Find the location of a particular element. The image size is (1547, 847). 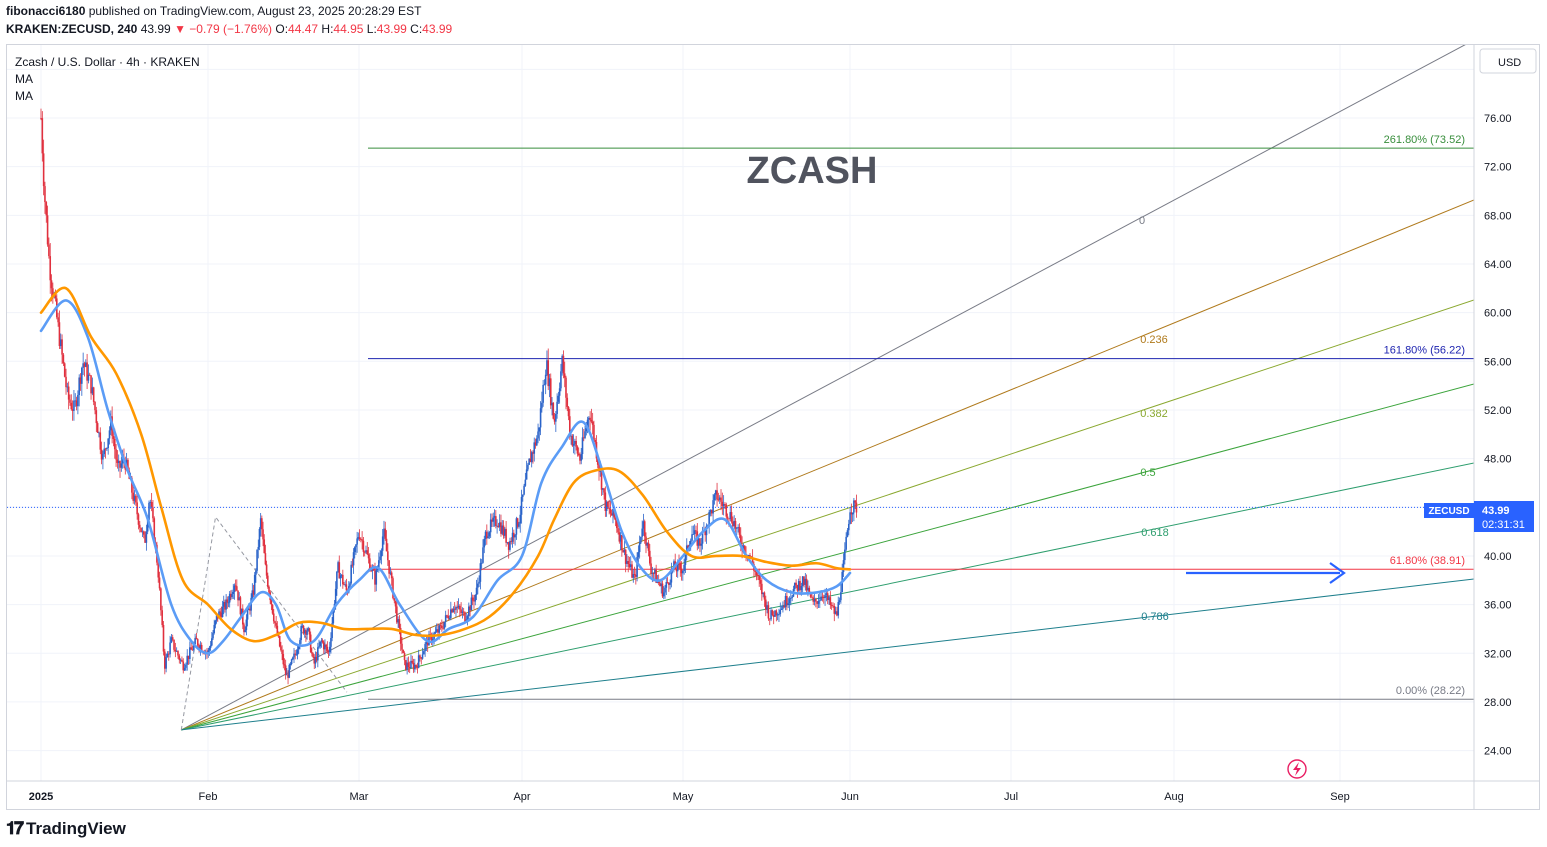

currency-button: USD is located at coordinates (1508, 61).